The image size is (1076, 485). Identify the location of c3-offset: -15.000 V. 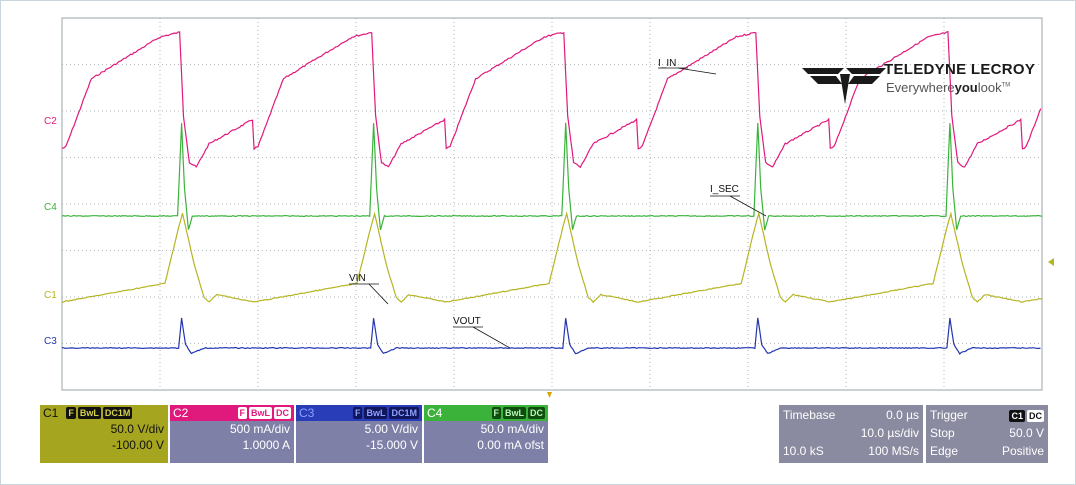
(391, 445).